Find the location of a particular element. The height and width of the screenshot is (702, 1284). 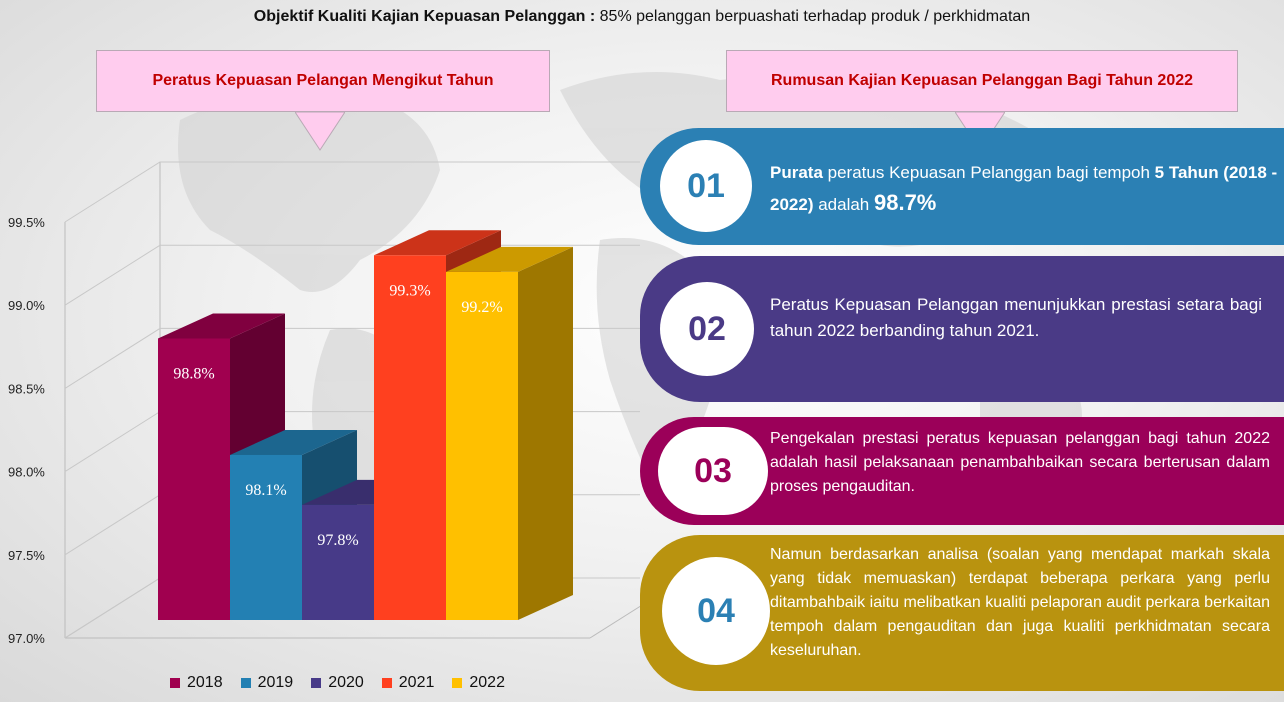

bar-value-label: 97.8% is located at coordinates (337, 540).